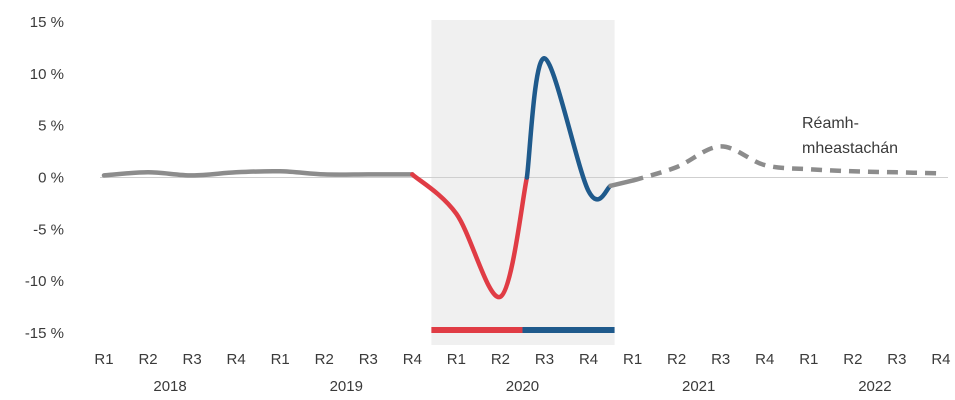 The image size is (955, 400). Describe the element at coordinates (44, 333) in the screenshot. I see `y-tick-label: -15 %` at that location.